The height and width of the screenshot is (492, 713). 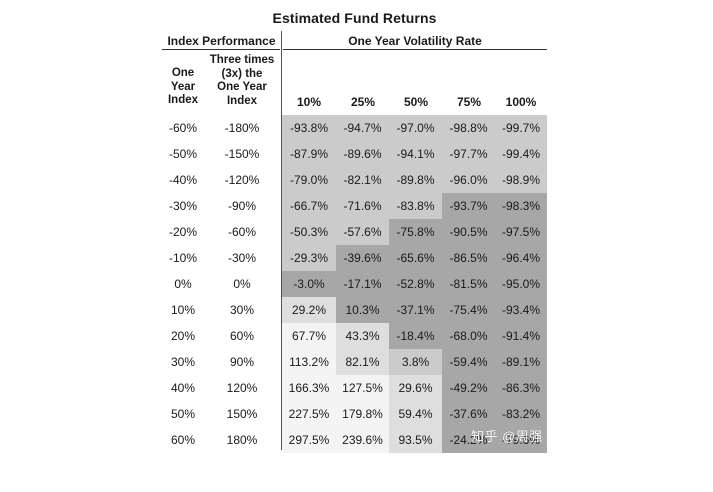 I want to click on fund-return-cell: -94.1%, so click(x=415, y=154).